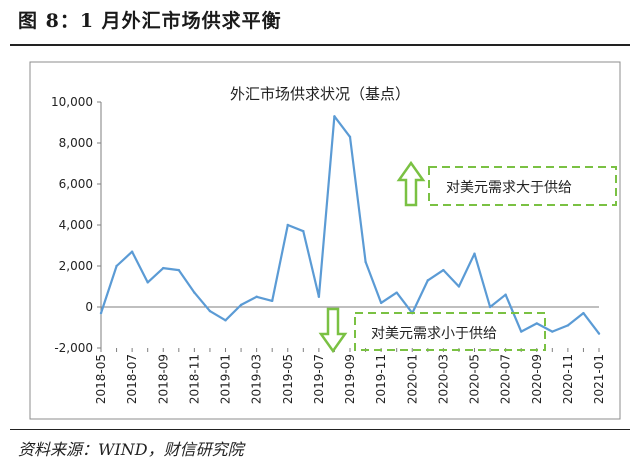 The width and height of the screenshot is (640, 470). I want to click on figure-title: 图 8：1 月外汇市场供求平衡, so click(150, 21).